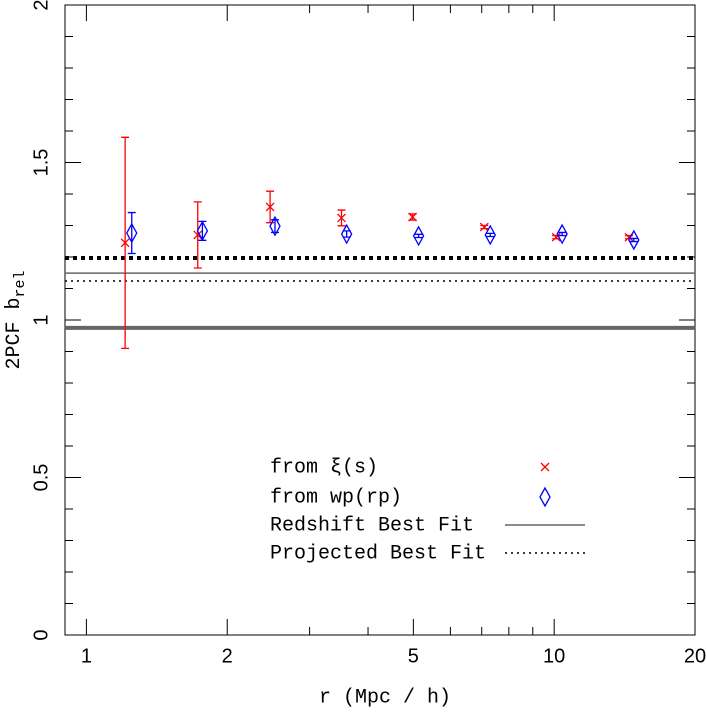  Describe the element at coordinates (554, 656) in the screenshot. I see `x-tick-label: 10` at that location.